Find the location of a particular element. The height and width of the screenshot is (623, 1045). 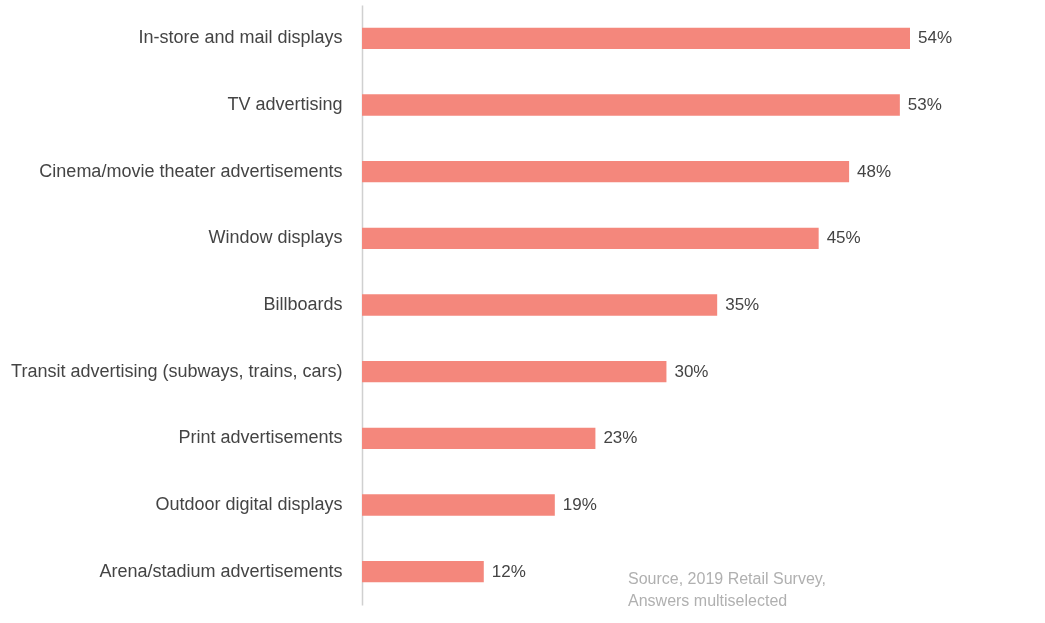

annotation: Source, 2019 Retail Survey, is located at coordinates (727, 578).